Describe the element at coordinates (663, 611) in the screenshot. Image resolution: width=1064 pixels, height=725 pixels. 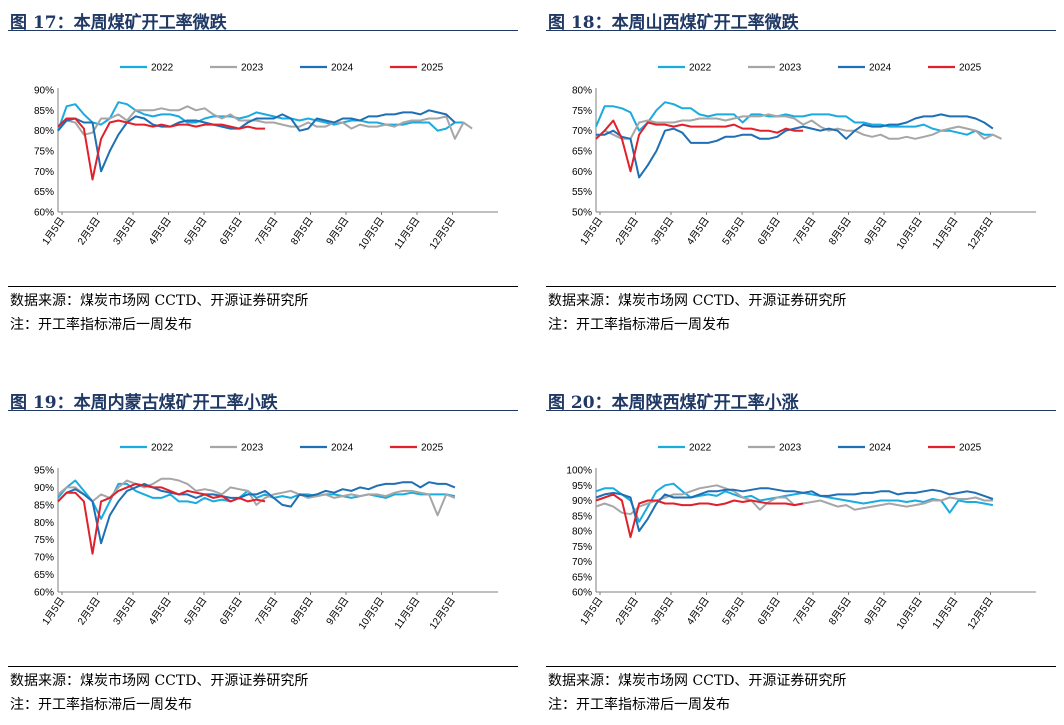
I see `x-tick-label: 3月5日` at that location.